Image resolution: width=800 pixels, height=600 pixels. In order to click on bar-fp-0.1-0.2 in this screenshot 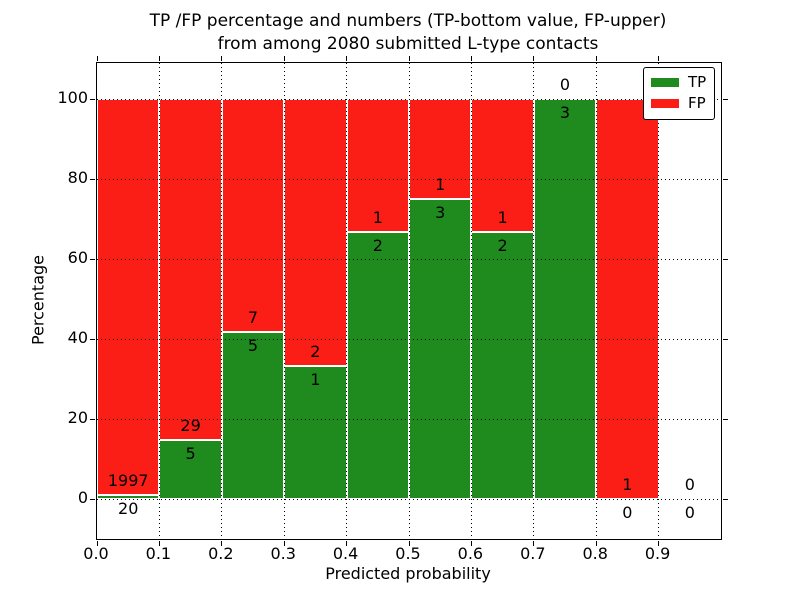, I will do `click(190, 270)`.